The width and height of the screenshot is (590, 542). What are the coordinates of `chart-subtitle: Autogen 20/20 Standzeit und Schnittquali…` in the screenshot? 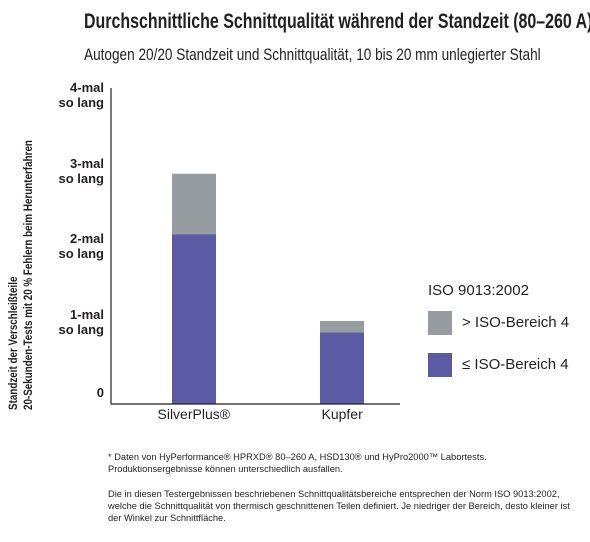 It's located at (312, 54).